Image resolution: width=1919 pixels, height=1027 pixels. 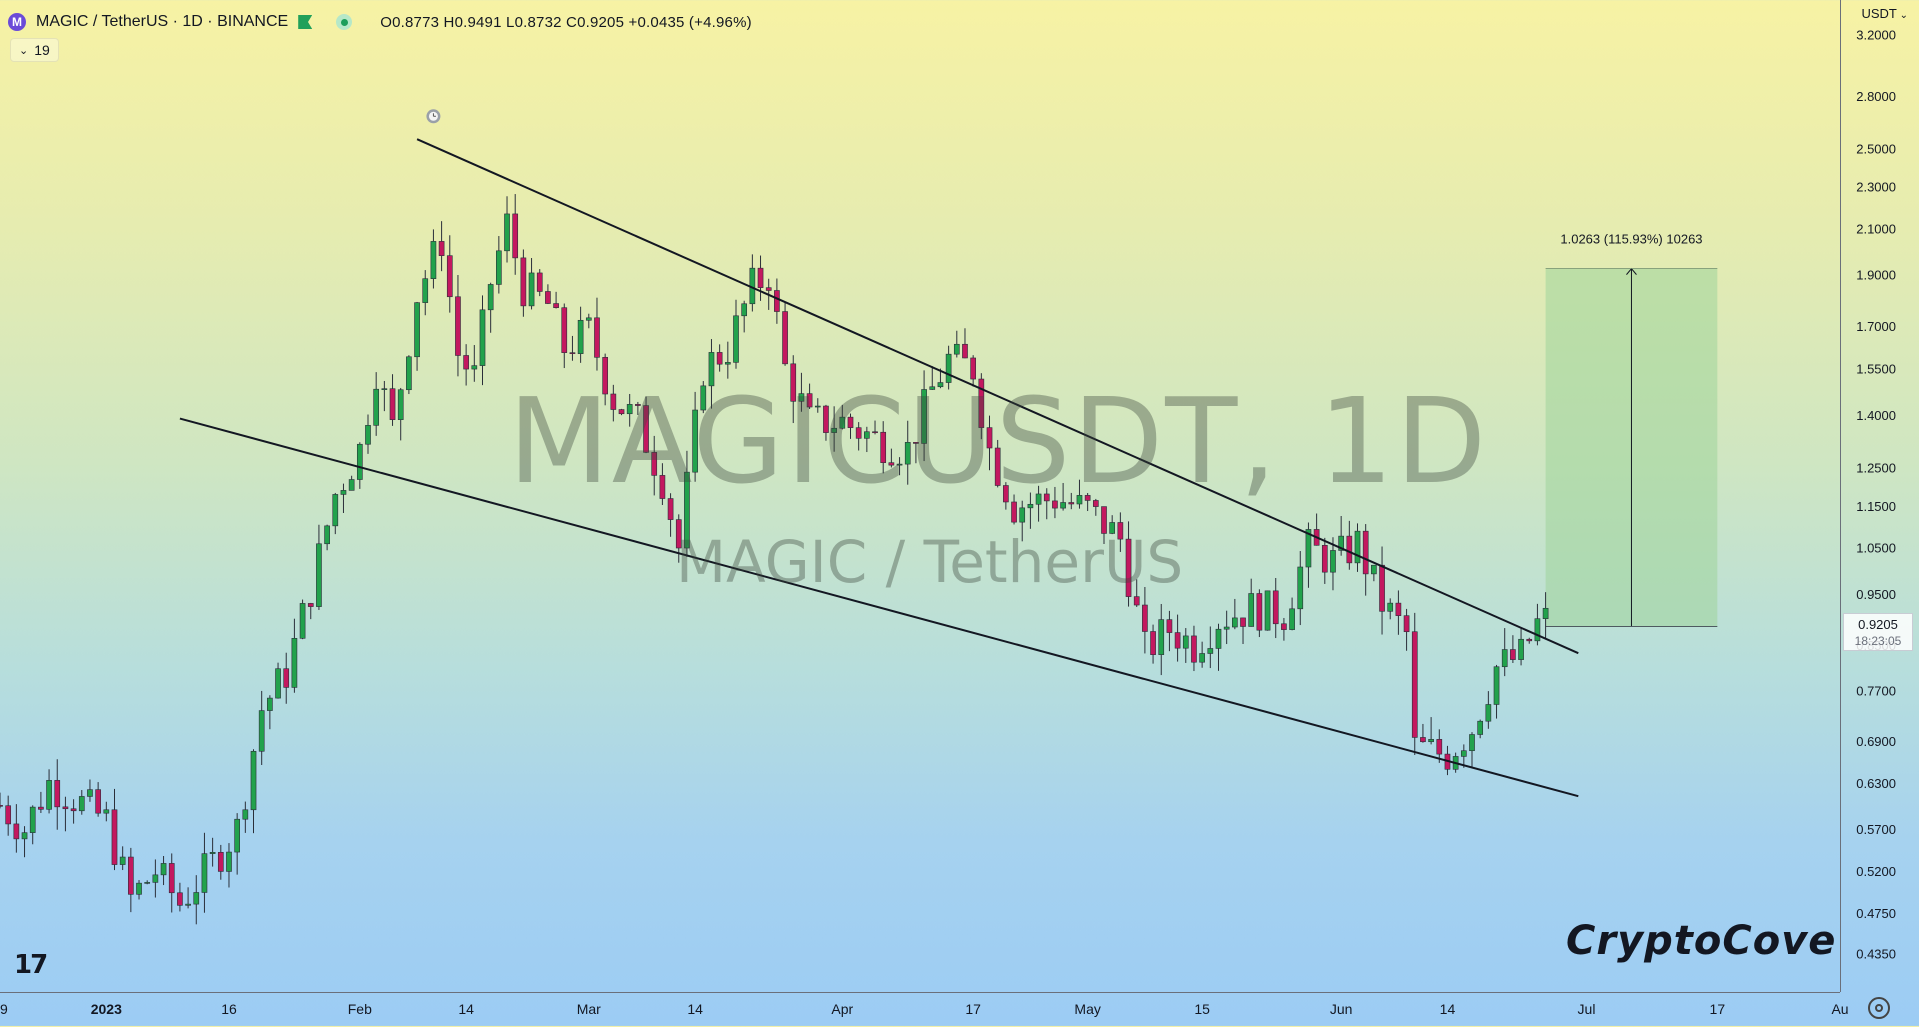 I want to click on volume-value: 19, so click(x=42, y=50).